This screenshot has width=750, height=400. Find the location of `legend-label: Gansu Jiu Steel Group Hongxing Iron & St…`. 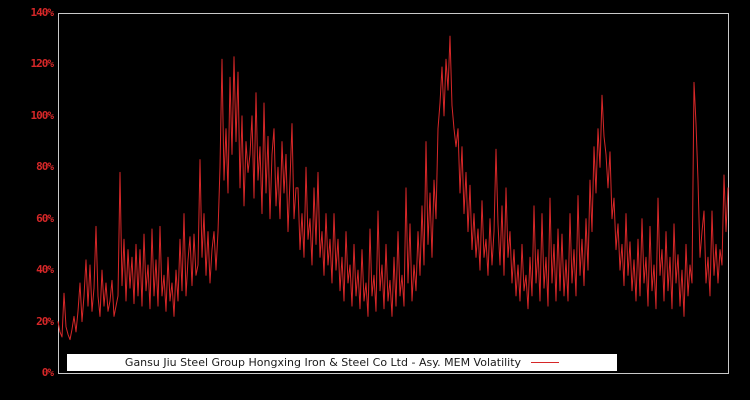

legend-label: Gansu Jiu Steel Group Hongxing Iron & St… is located at coordinates (323, 362).